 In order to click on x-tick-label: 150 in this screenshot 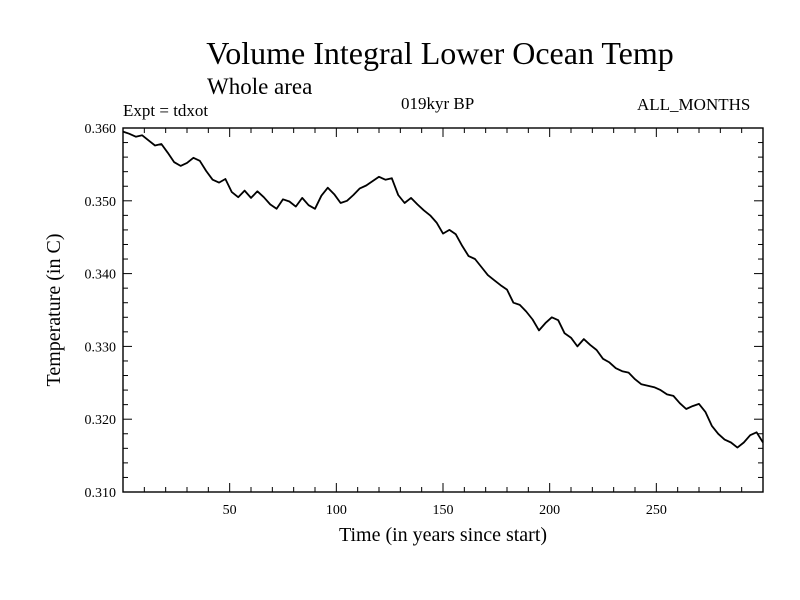, I will do `click(443, 510)`.